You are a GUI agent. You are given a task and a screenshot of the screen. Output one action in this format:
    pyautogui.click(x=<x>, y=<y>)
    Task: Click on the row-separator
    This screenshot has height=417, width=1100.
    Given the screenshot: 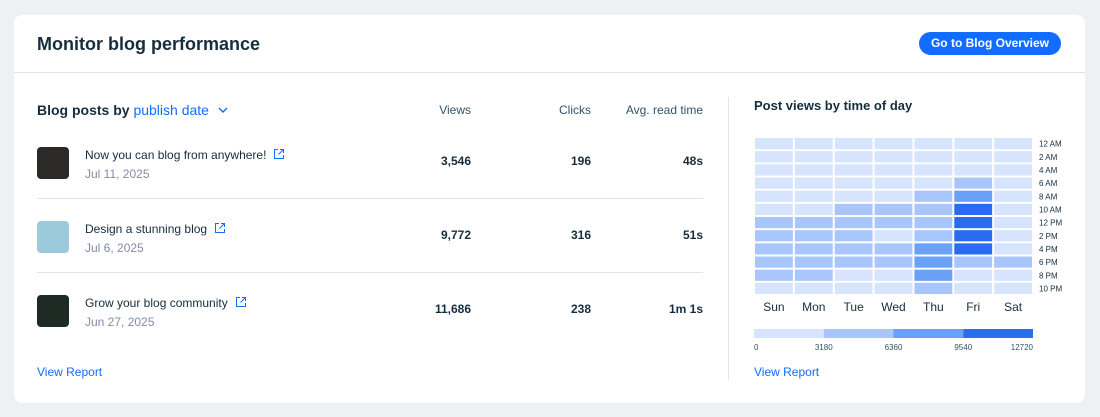 What is the action you would take?
    pyautogui.click(x=370, y=272)
    